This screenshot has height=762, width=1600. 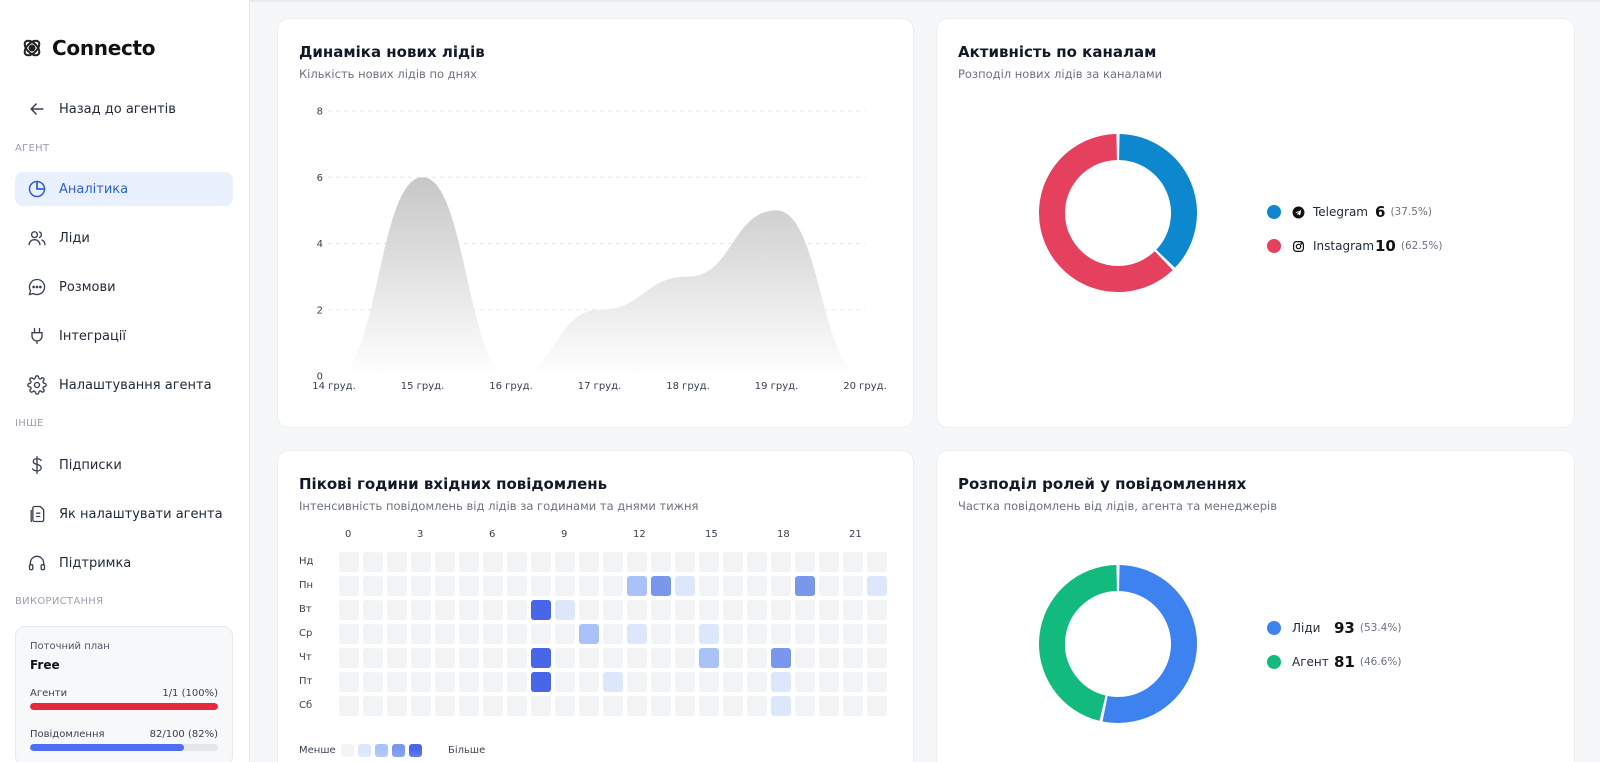 What do you see at coordinates (783, 534) in the screenshot?
I see `heatmap-hour-label: 18` at bounding box center [783, 534].